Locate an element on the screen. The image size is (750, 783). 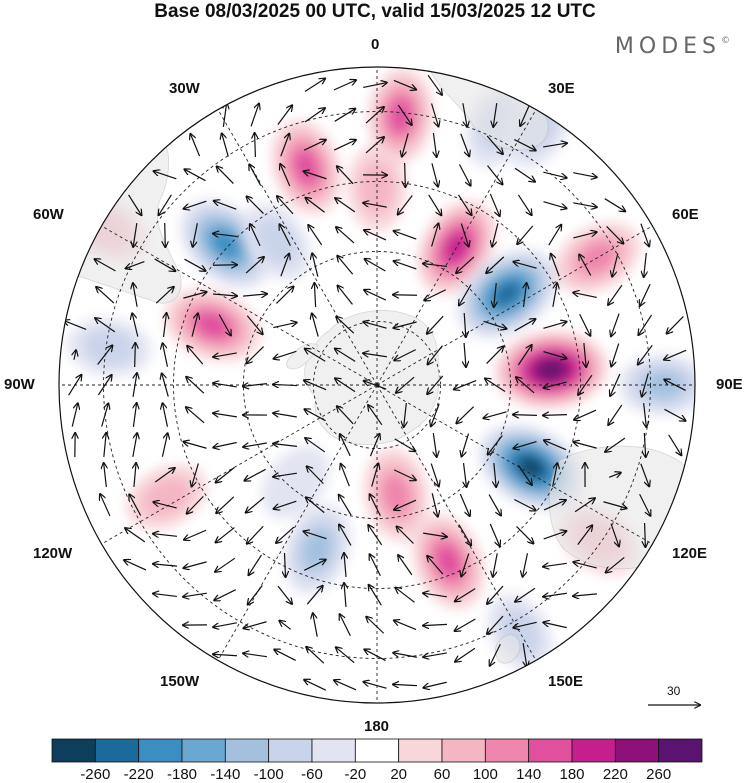
latitude-circle is located at coordinates (377, 385).